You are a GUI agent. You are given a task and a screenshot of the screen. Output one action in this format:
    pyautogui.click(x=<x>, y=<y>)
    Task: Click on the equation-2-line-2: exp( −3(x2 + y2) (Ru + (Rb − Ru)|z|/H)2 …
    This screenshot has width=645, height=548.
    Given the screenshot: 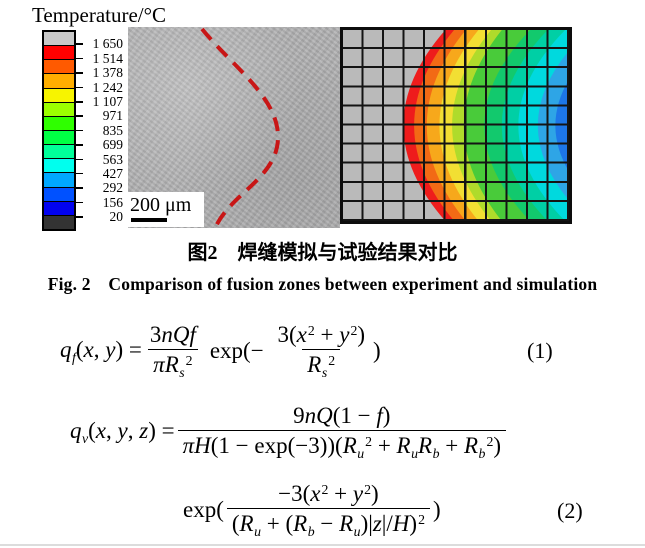 What is the action you would take?
    pyautogui.click(x=312, y=510)
    